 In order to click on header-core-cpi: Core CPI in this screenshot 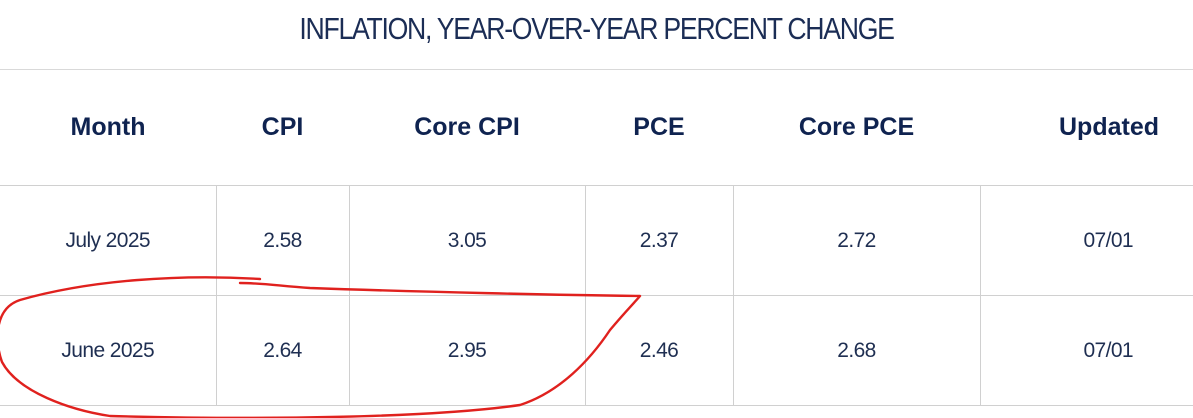, I will do `click(467, 128)`.